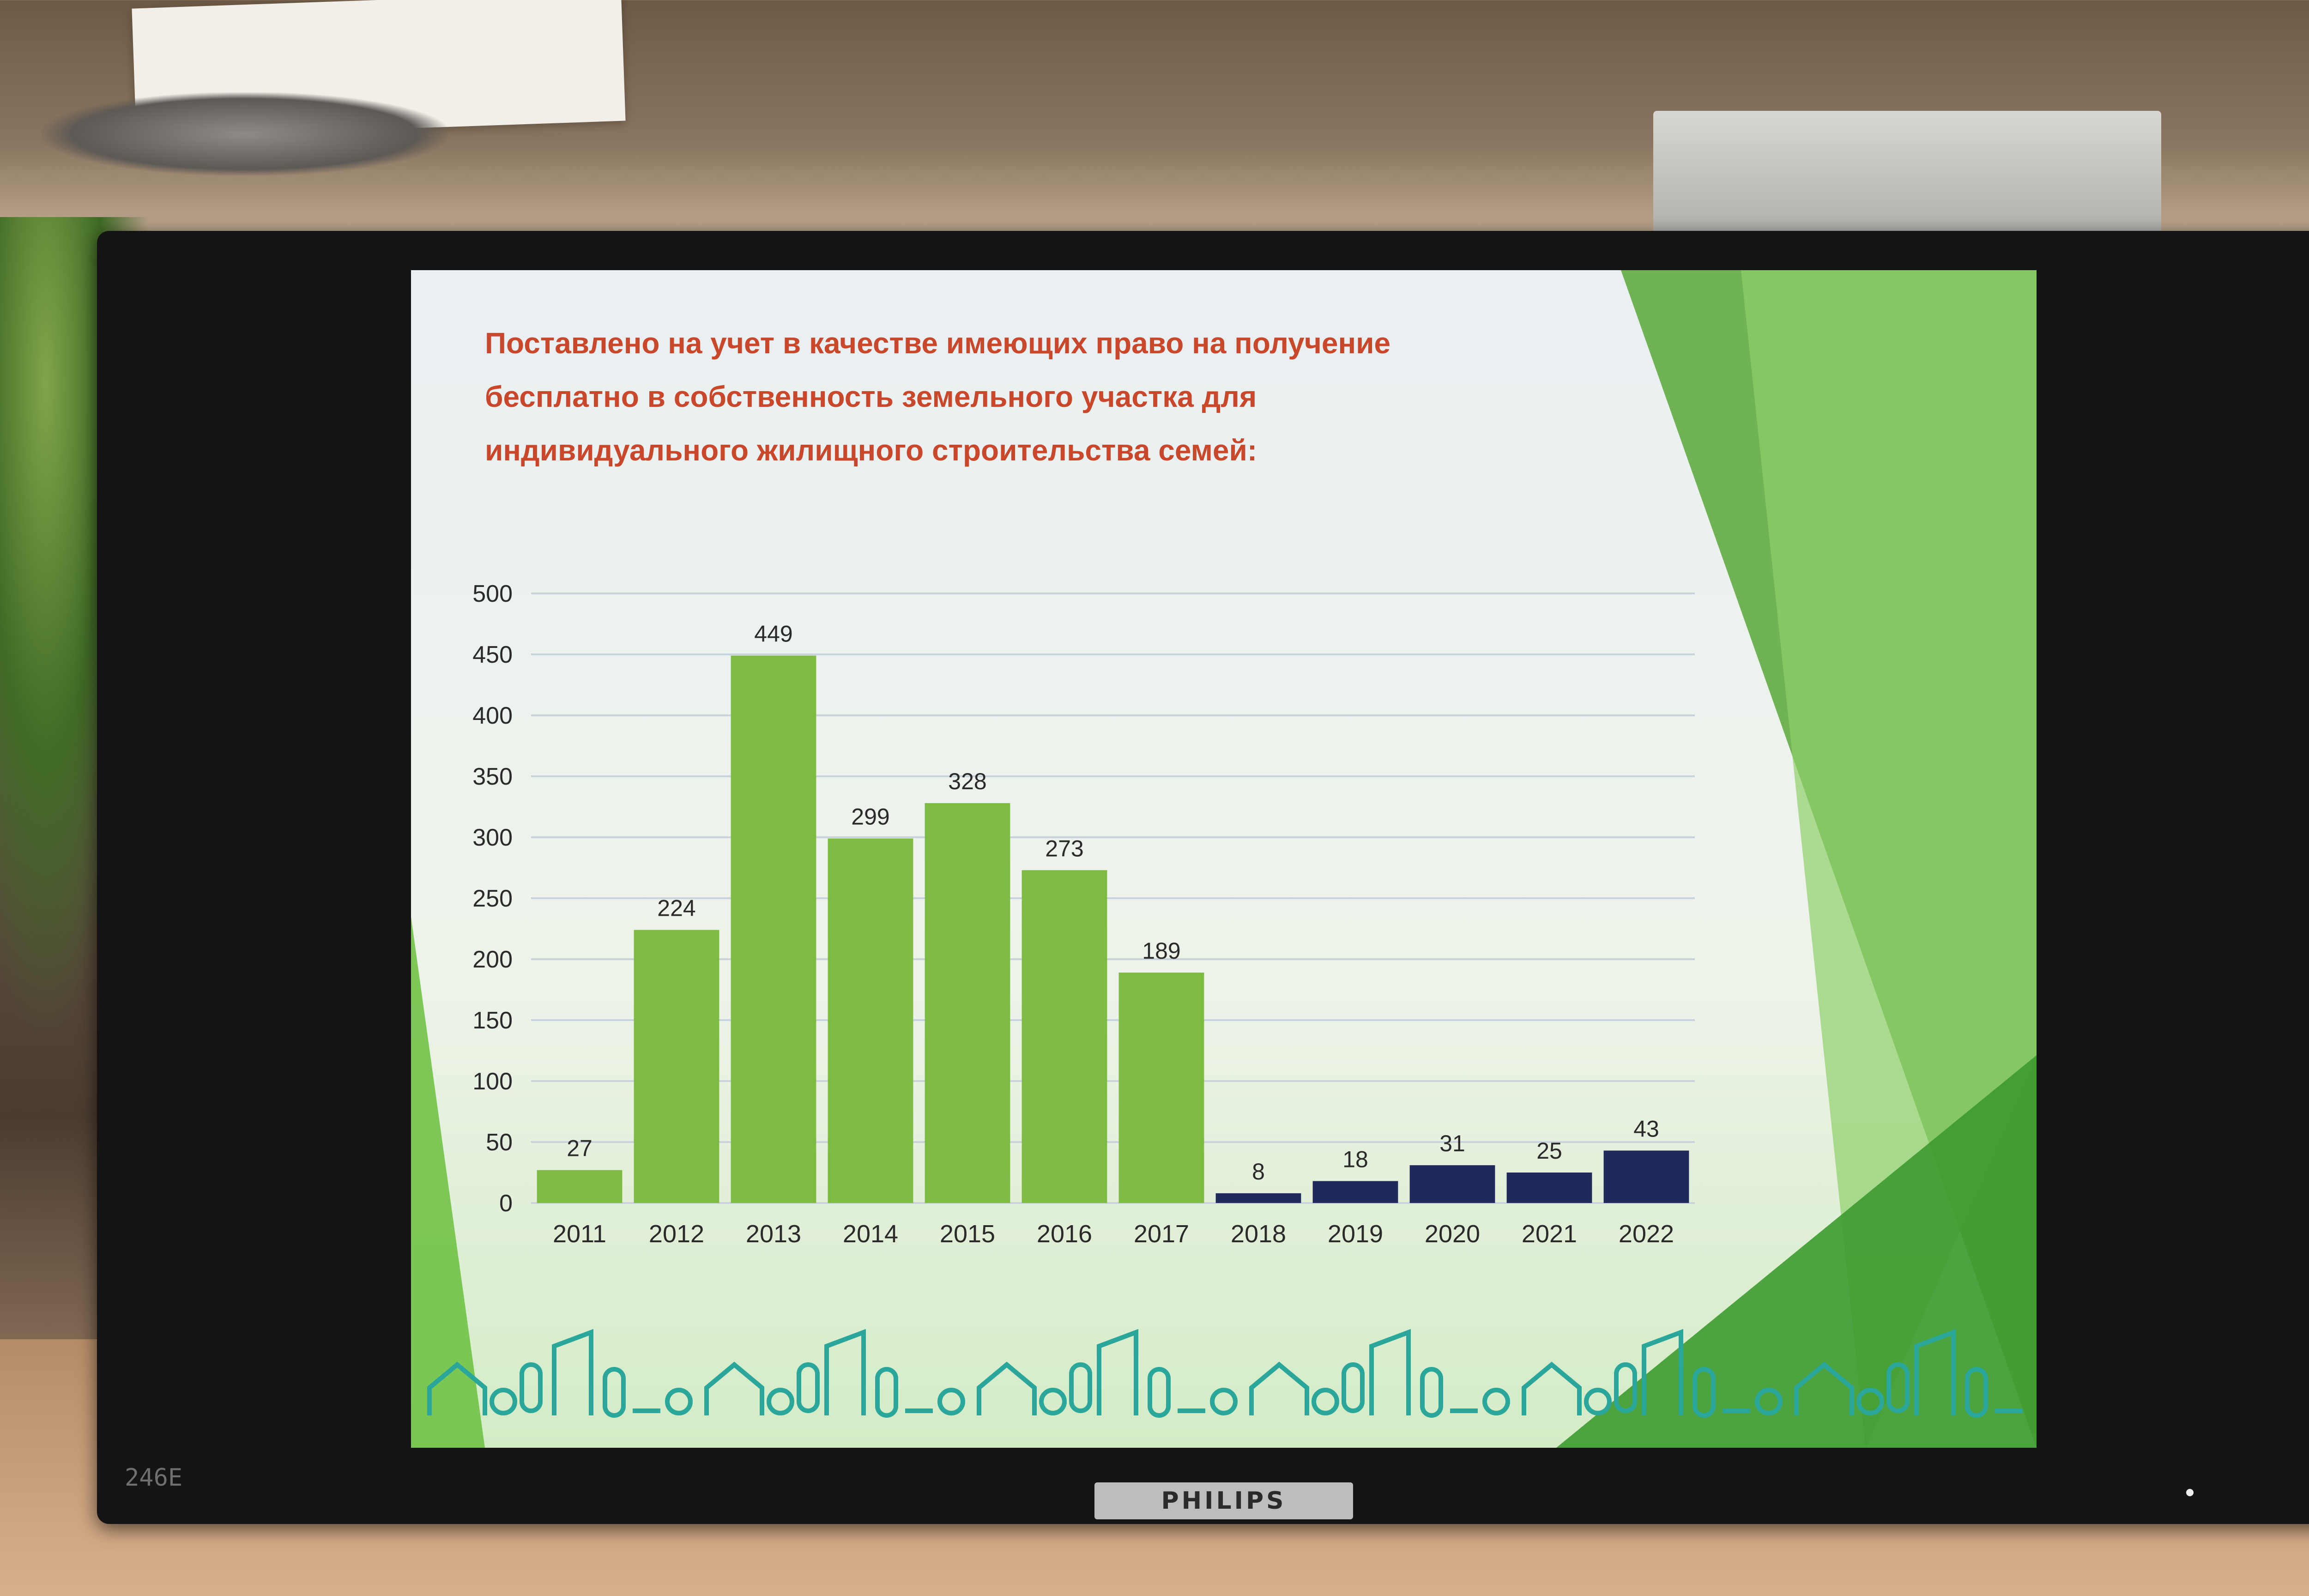 Image resolution: width=2309 pixels, height=1596 pixels. I want to click on x-tick-label: 2012, so click(677, 1234).